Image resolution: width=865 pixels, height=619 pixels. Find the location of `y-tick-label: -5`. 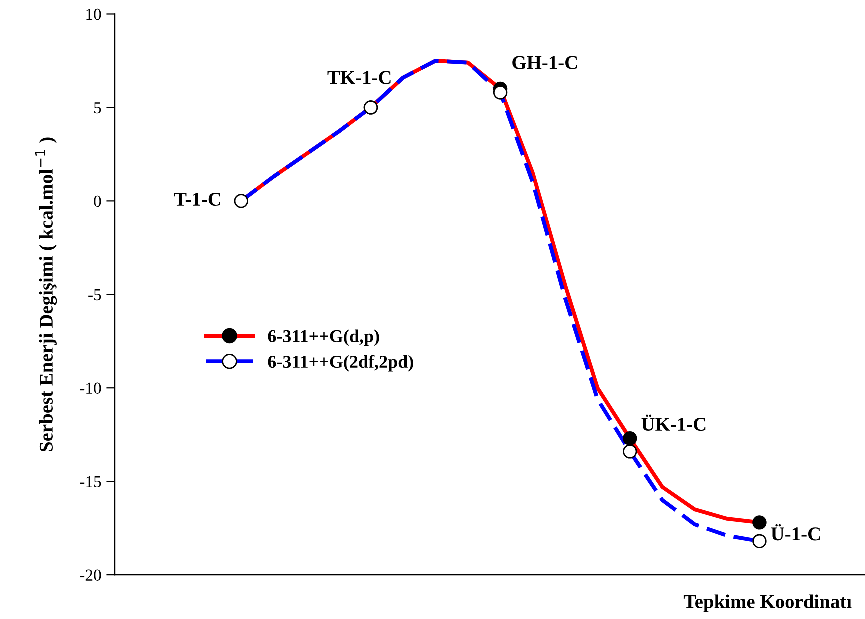

y-tick-label: -5 is located at coordinates (95, 295).